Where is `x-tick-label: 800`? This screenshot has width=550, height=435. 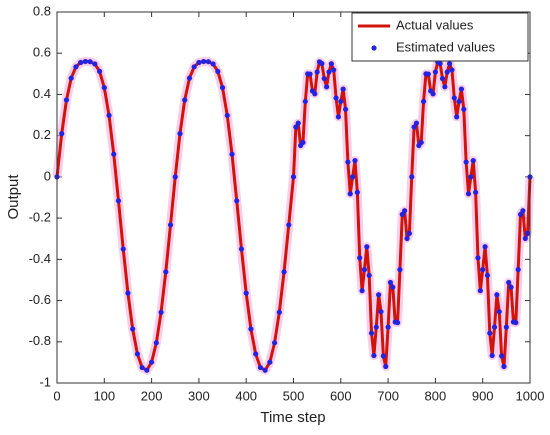
x-tick-label: 800 is located at coordinates (436, 395).